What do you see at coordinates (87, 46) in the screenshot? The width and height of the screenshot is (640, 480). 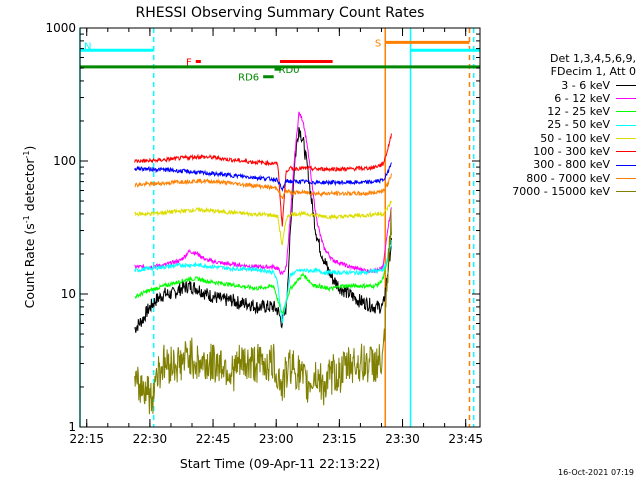 I see `state-label-N: N` at bounding box center [87, 46].